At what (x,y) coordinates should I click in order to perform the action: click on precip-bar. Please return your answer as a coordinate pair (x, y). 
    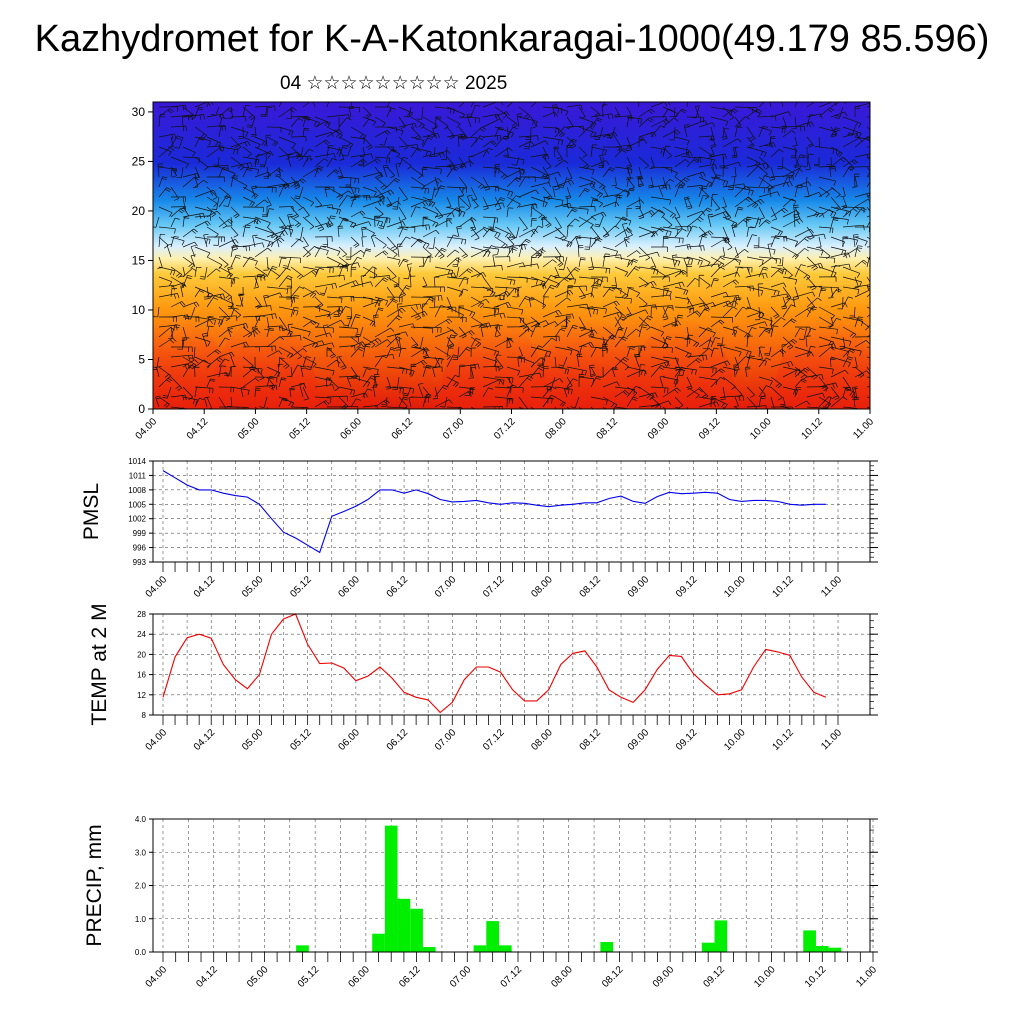
    Looking at the image, I should click on (708, 947).